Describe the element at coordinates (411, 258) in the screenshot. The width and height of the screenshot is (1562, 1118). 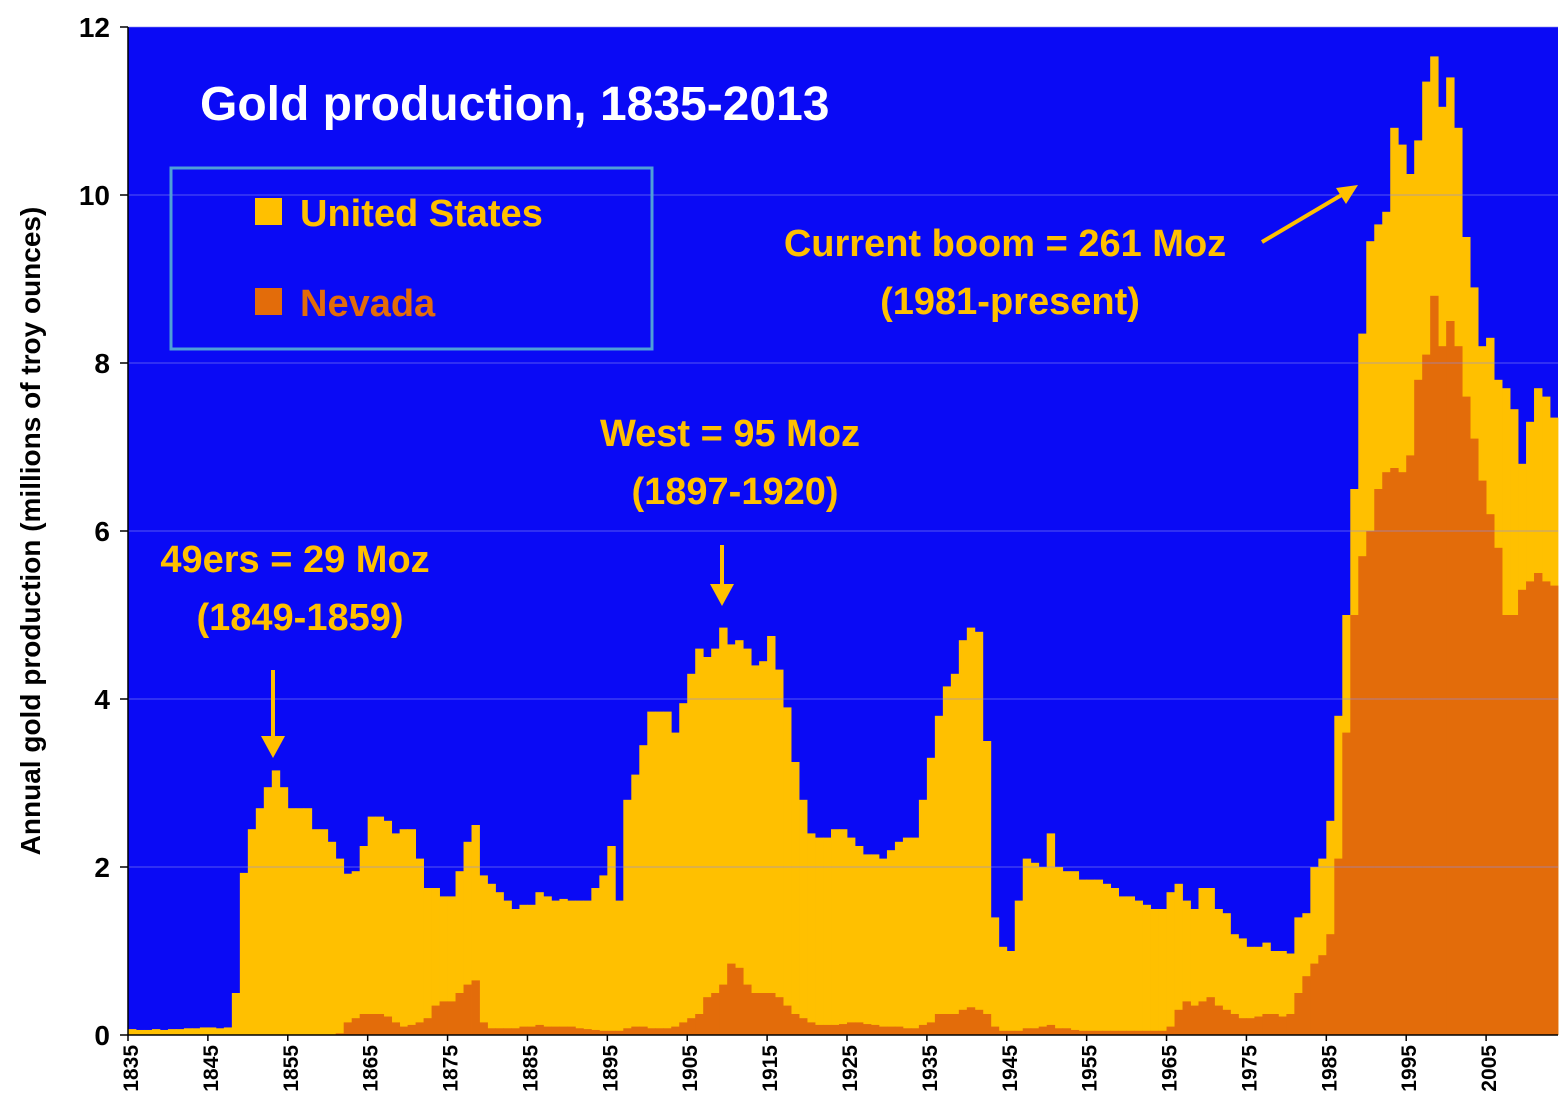
I see `legend-box` at that location.